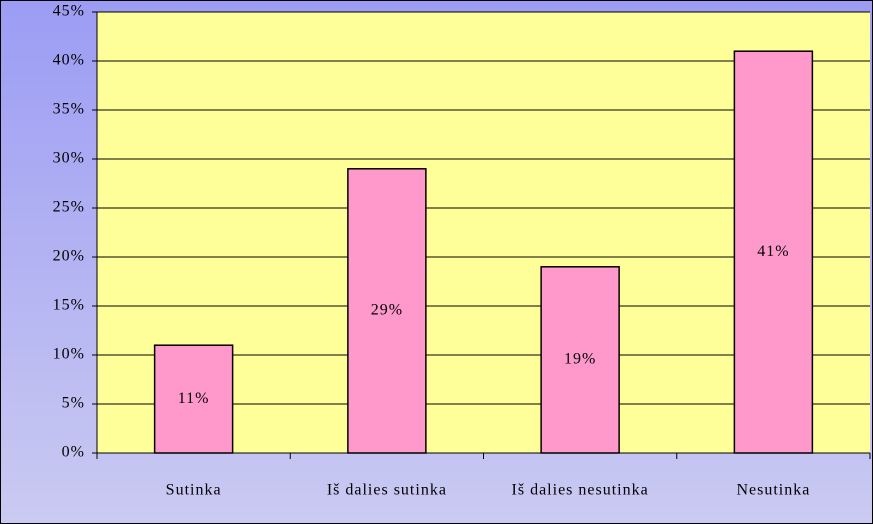 This screenshot has width=873, height=524. Describe the element at coordinates (194, 490) in the screenshot. I see `x-tick-label: Sutinka` at that location.